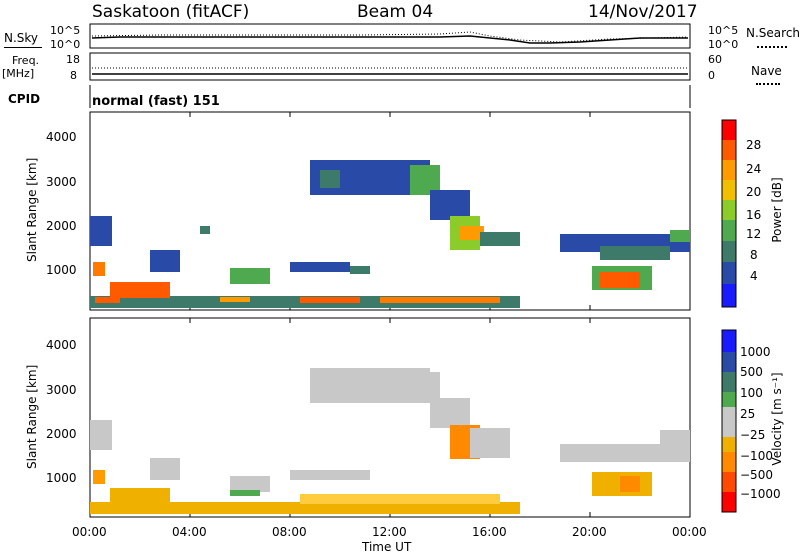 This screenshot has height=554, width=800. What do you see at coordinates (61, 182) in the screenshot?
I see `power-ytick-3000: 3000` at bounding box center [61, 182].